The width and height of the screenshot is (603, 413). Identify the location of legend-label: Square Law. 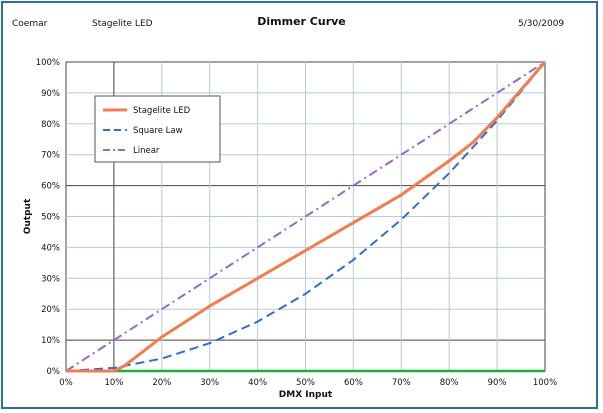
(158, 131).